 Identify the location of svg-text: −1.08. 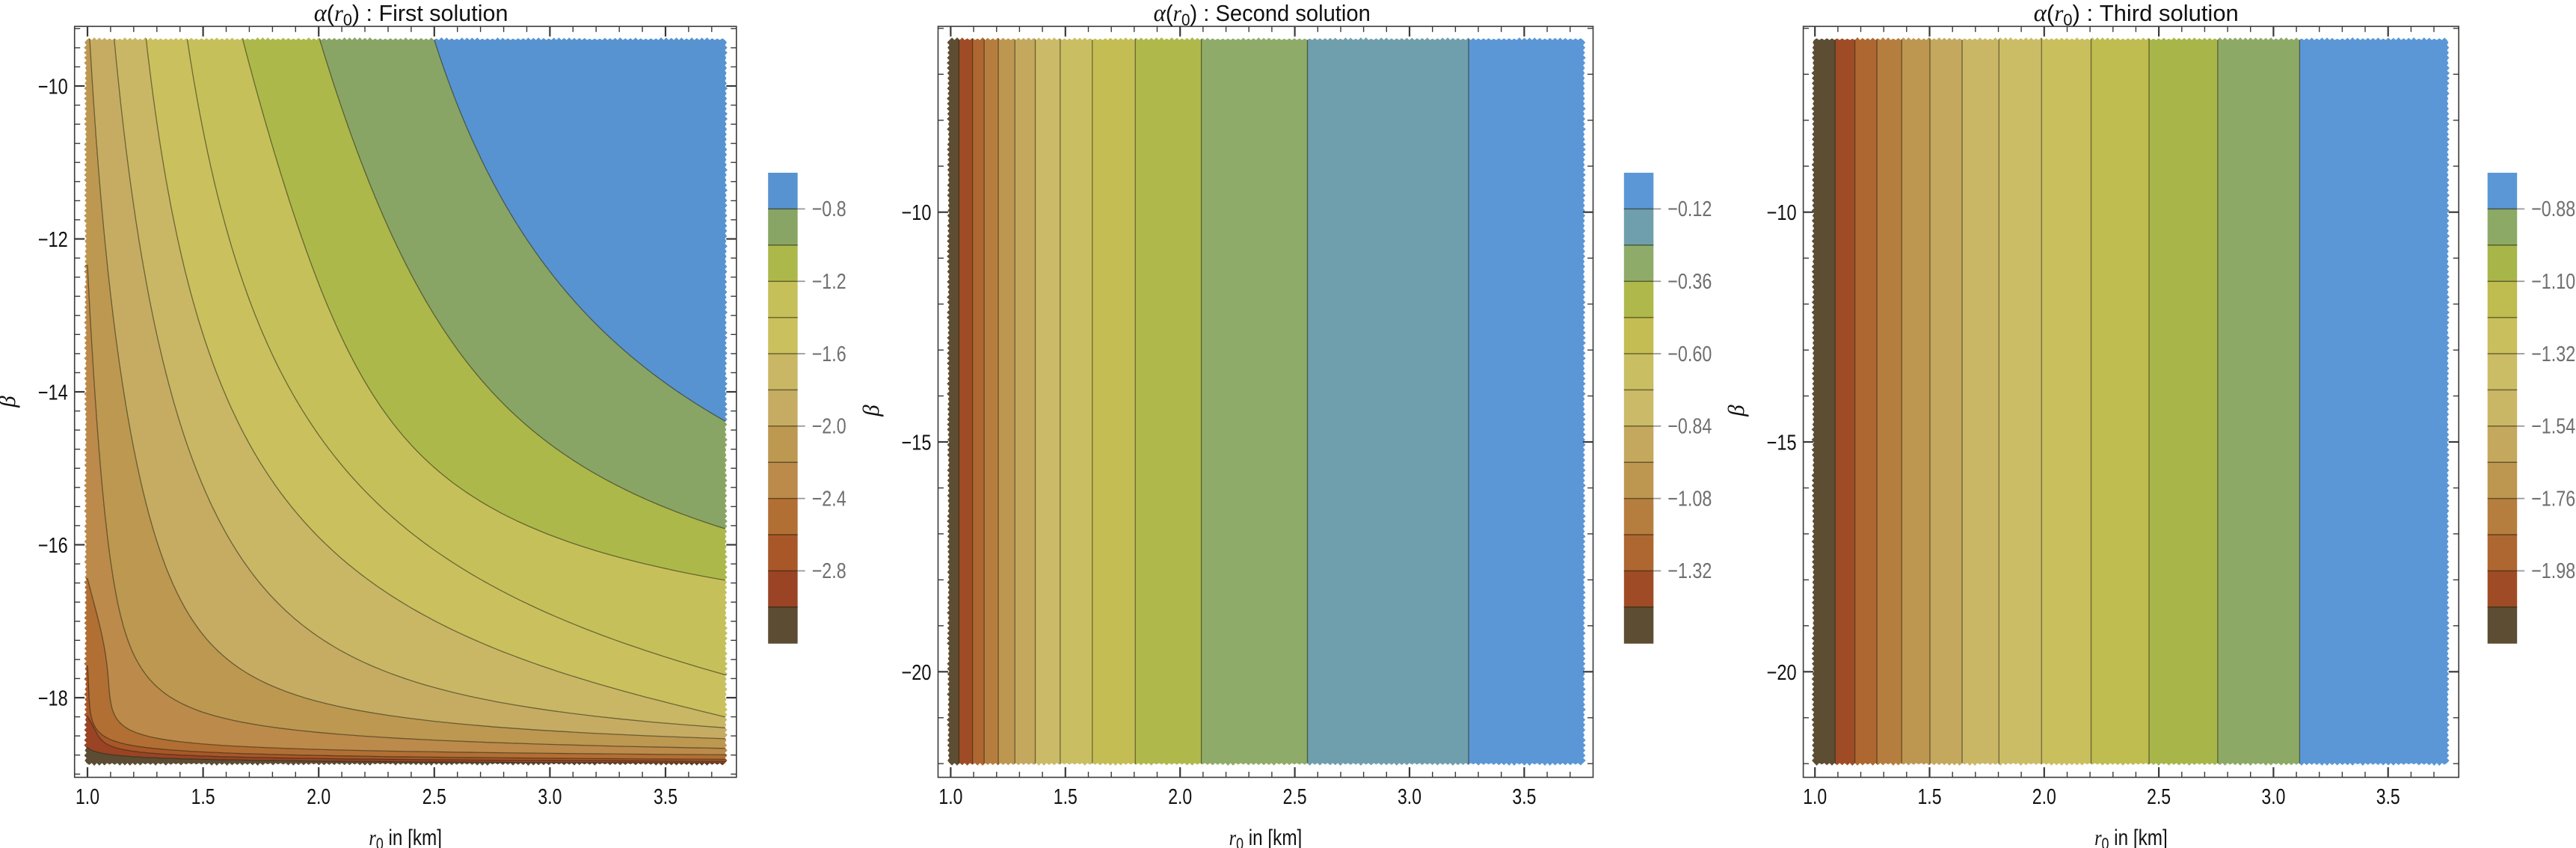
(1689, 499).